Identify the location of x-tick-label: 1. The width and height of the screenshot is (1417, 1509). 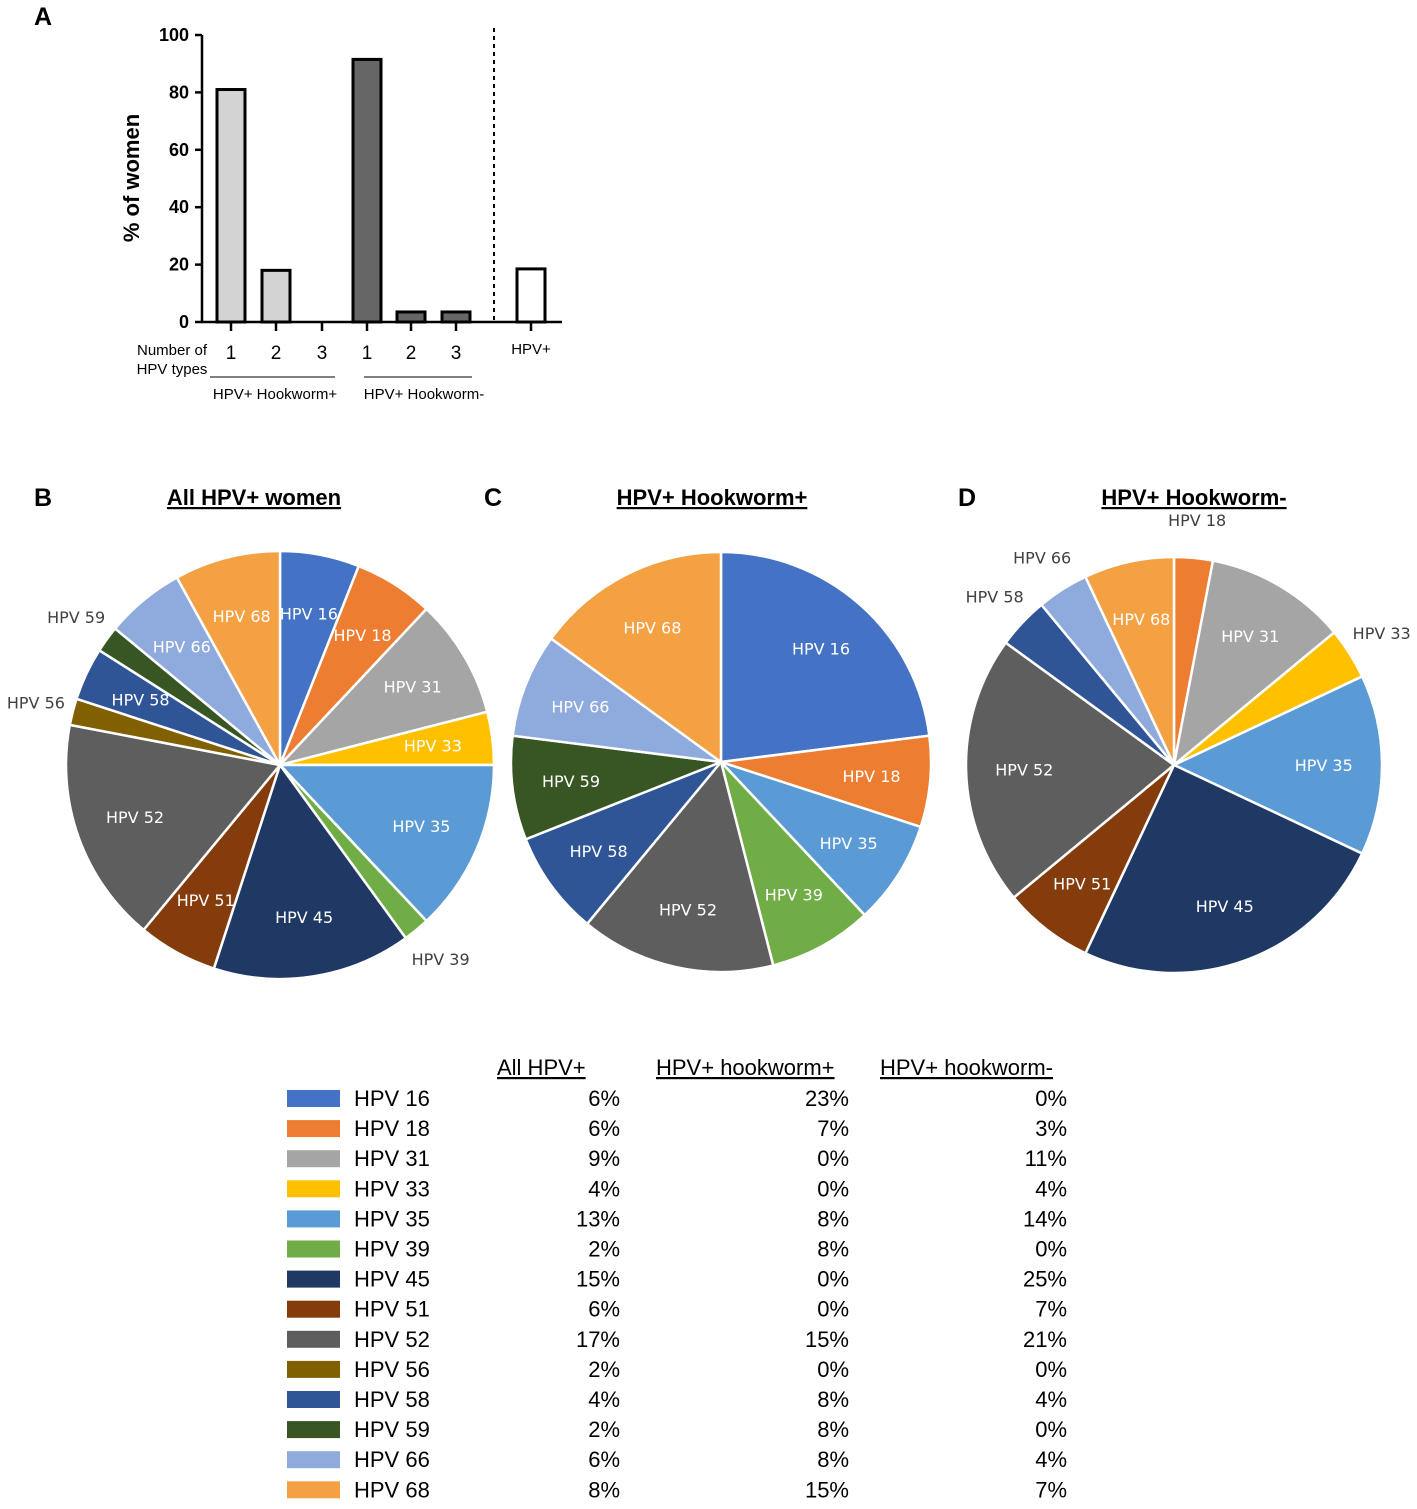
(367, 353).